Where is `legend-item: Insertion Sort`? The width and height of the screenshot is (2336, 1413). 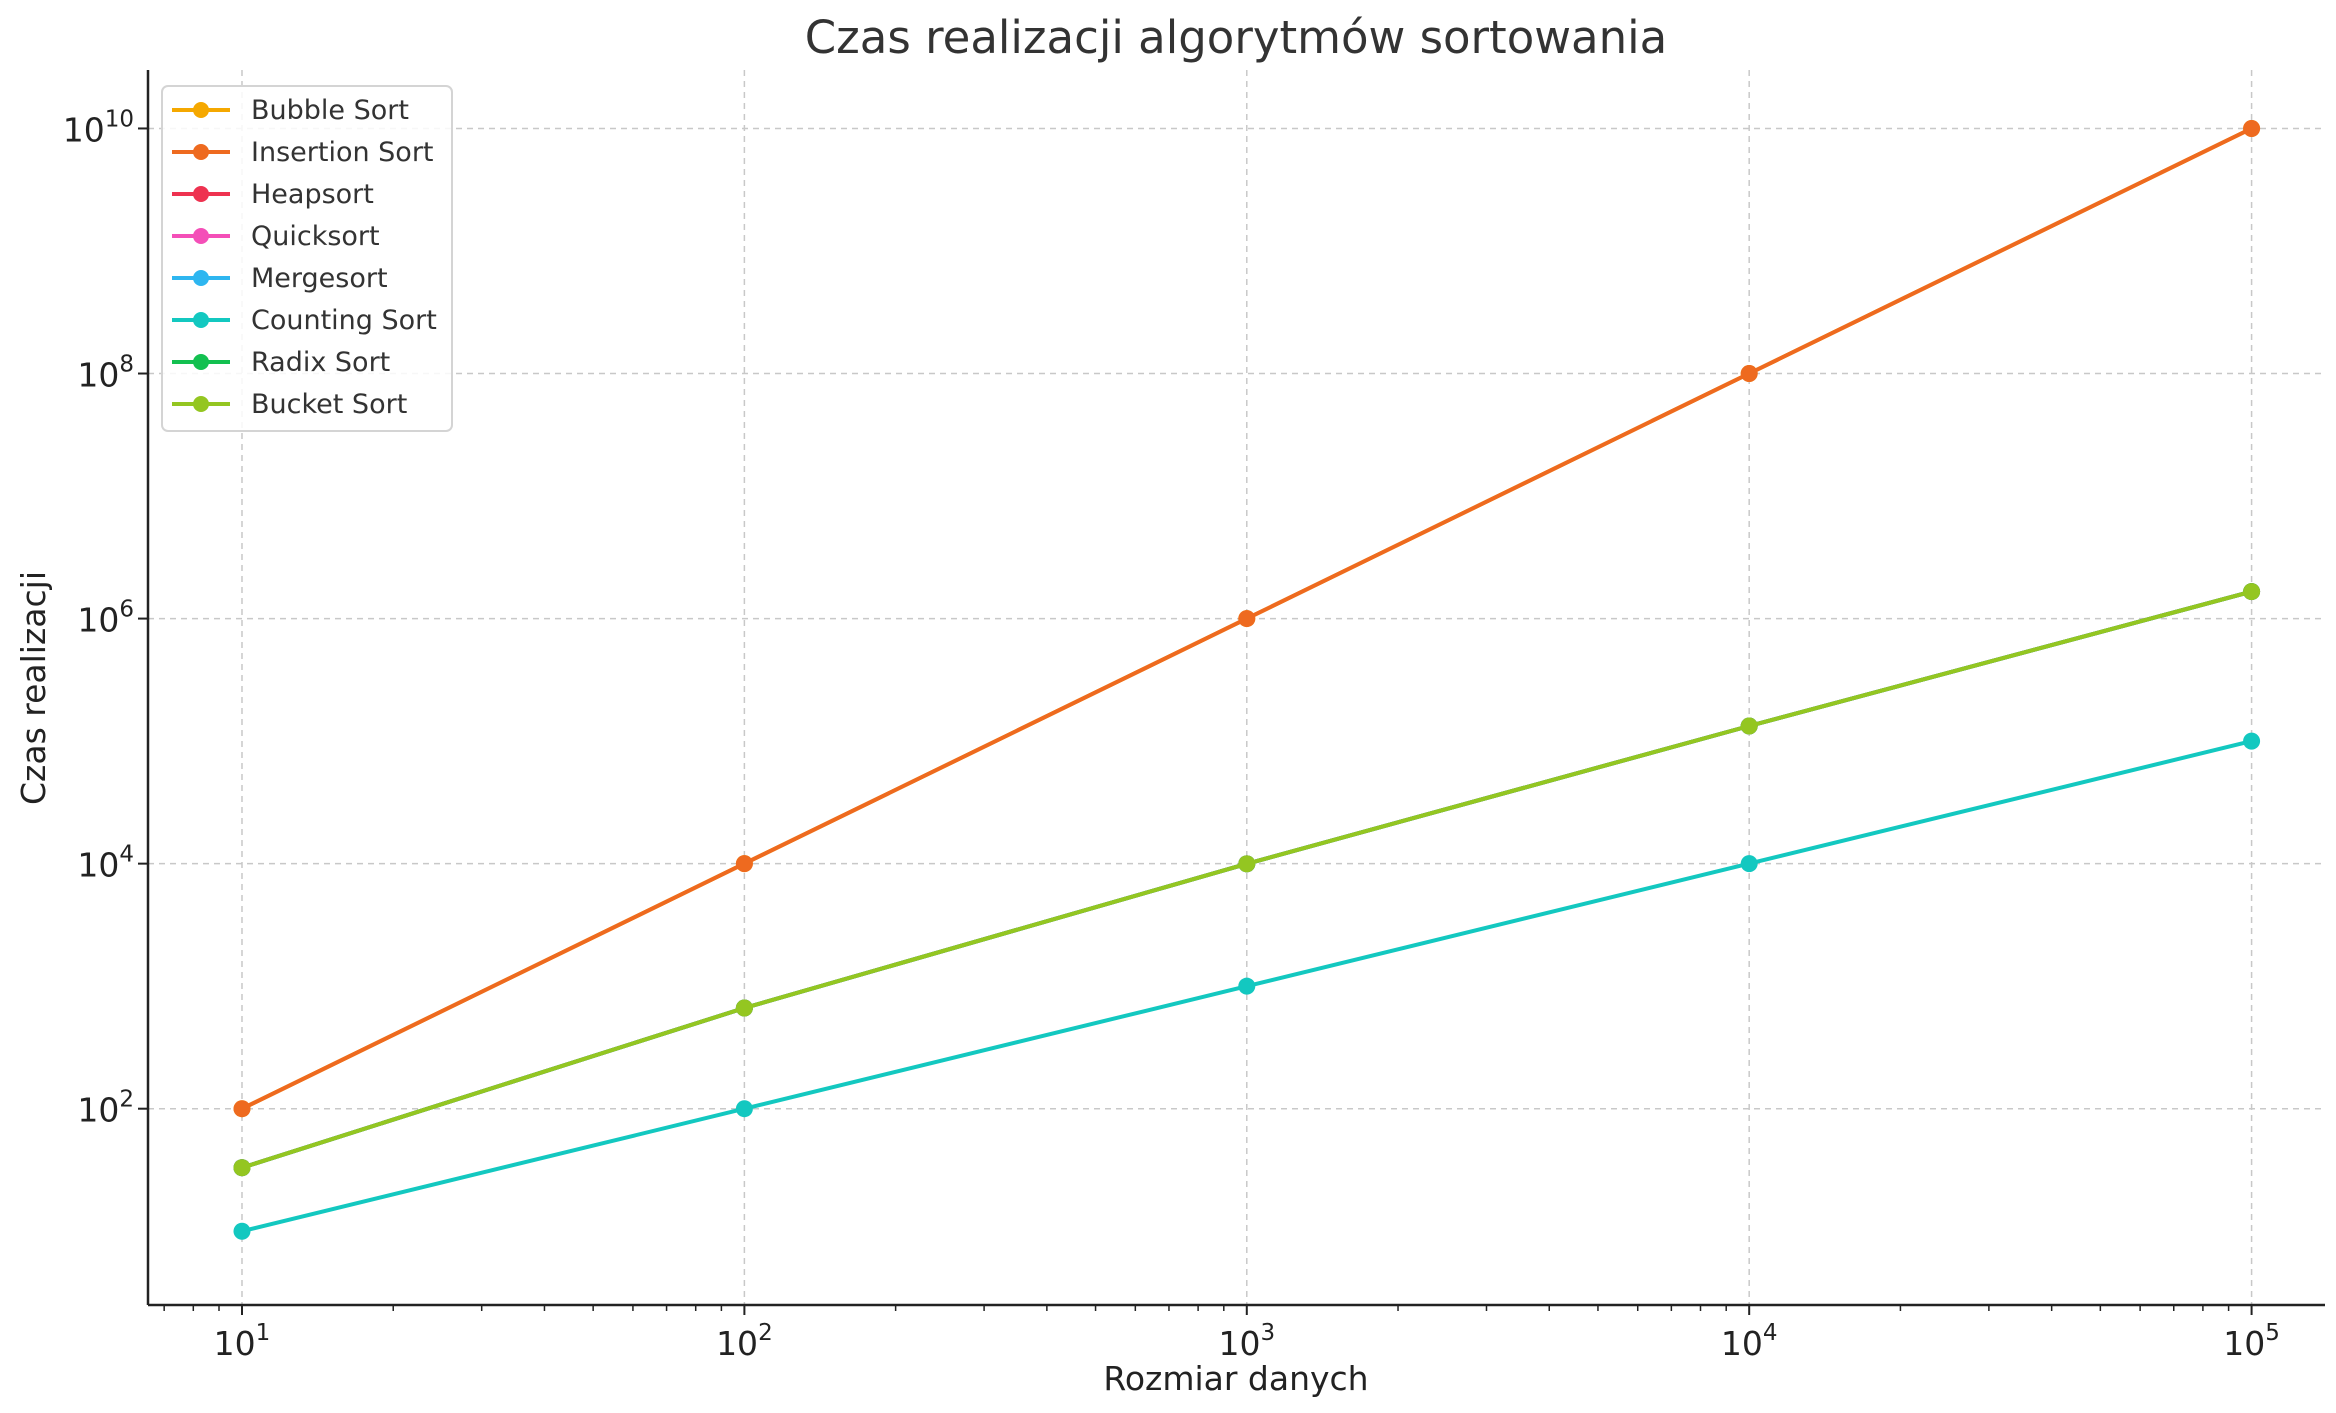 legend-item: Insertion Sort is located at coordinates (303, 152).